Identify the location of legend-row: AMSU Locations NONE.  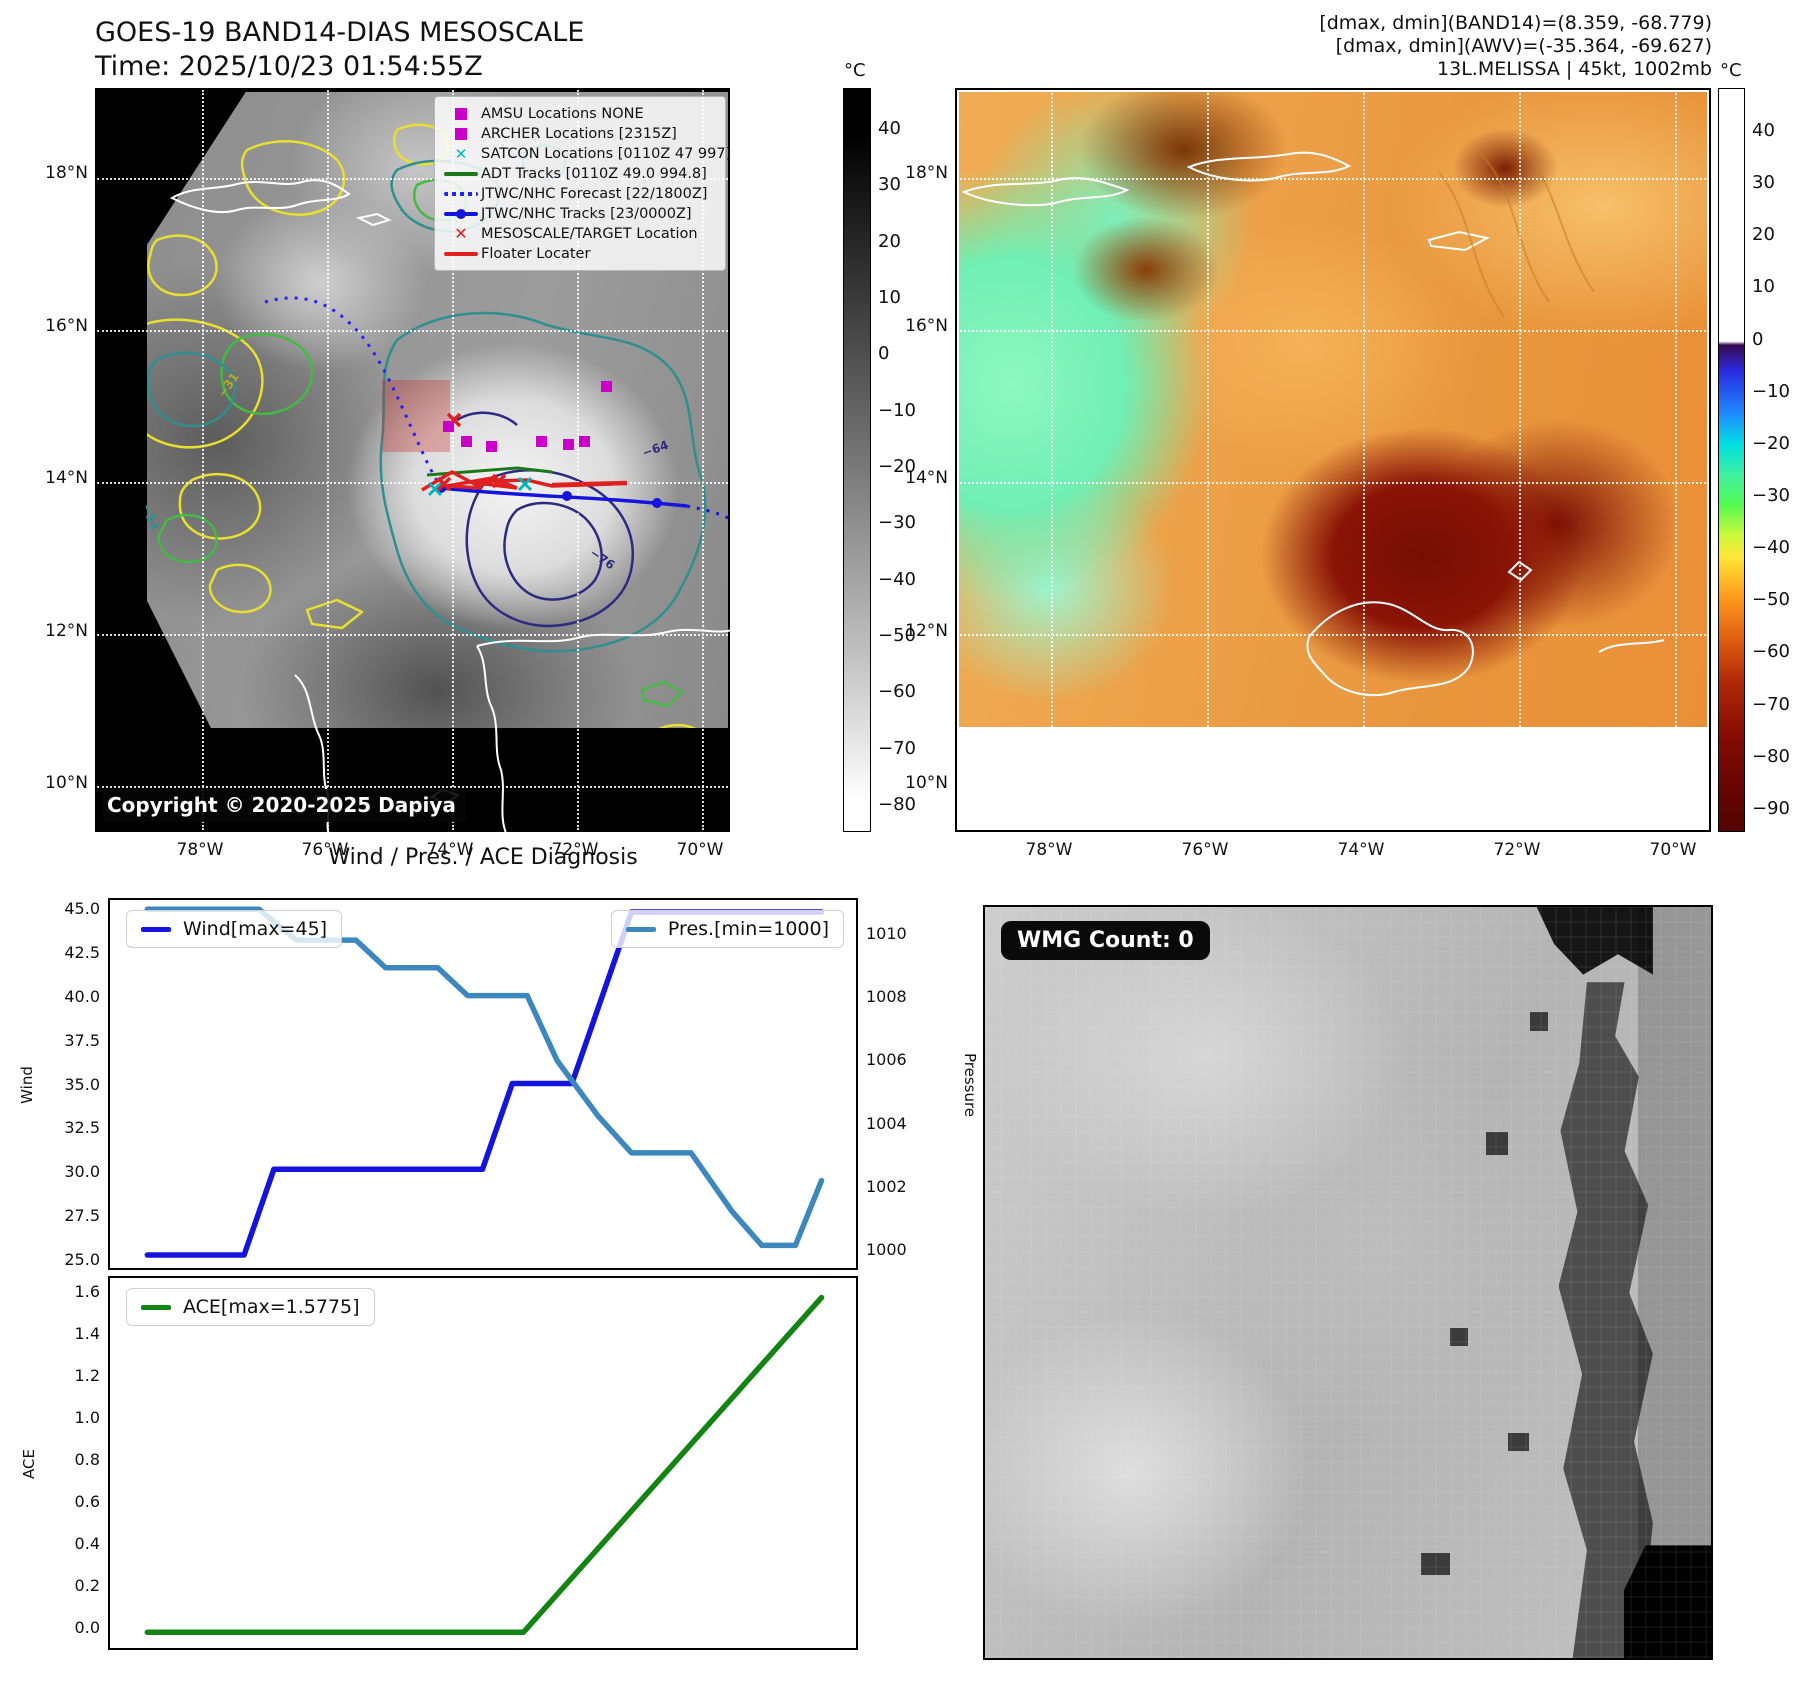
(579, 114).